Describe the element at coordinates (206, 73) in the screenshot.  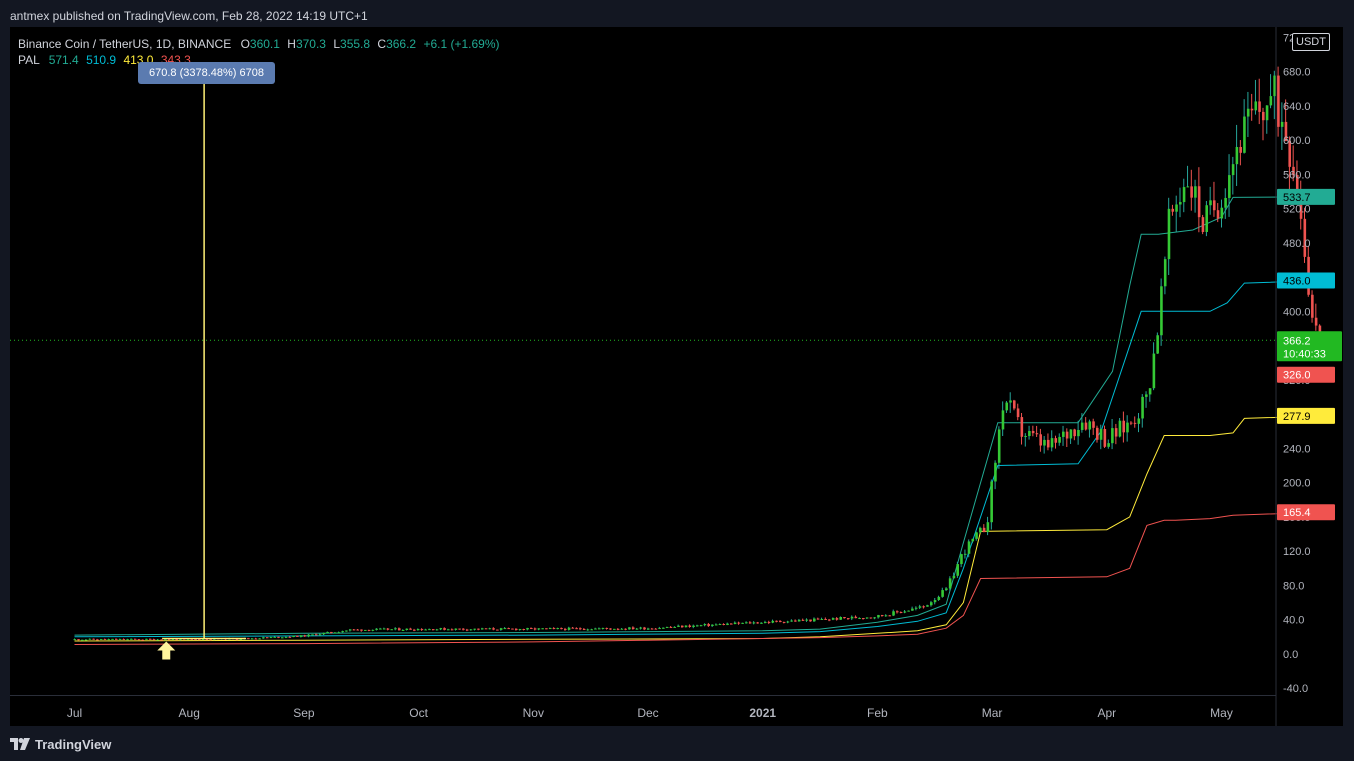
I see `measure-label: 670.8 (3378.48%) 6708` at that location.